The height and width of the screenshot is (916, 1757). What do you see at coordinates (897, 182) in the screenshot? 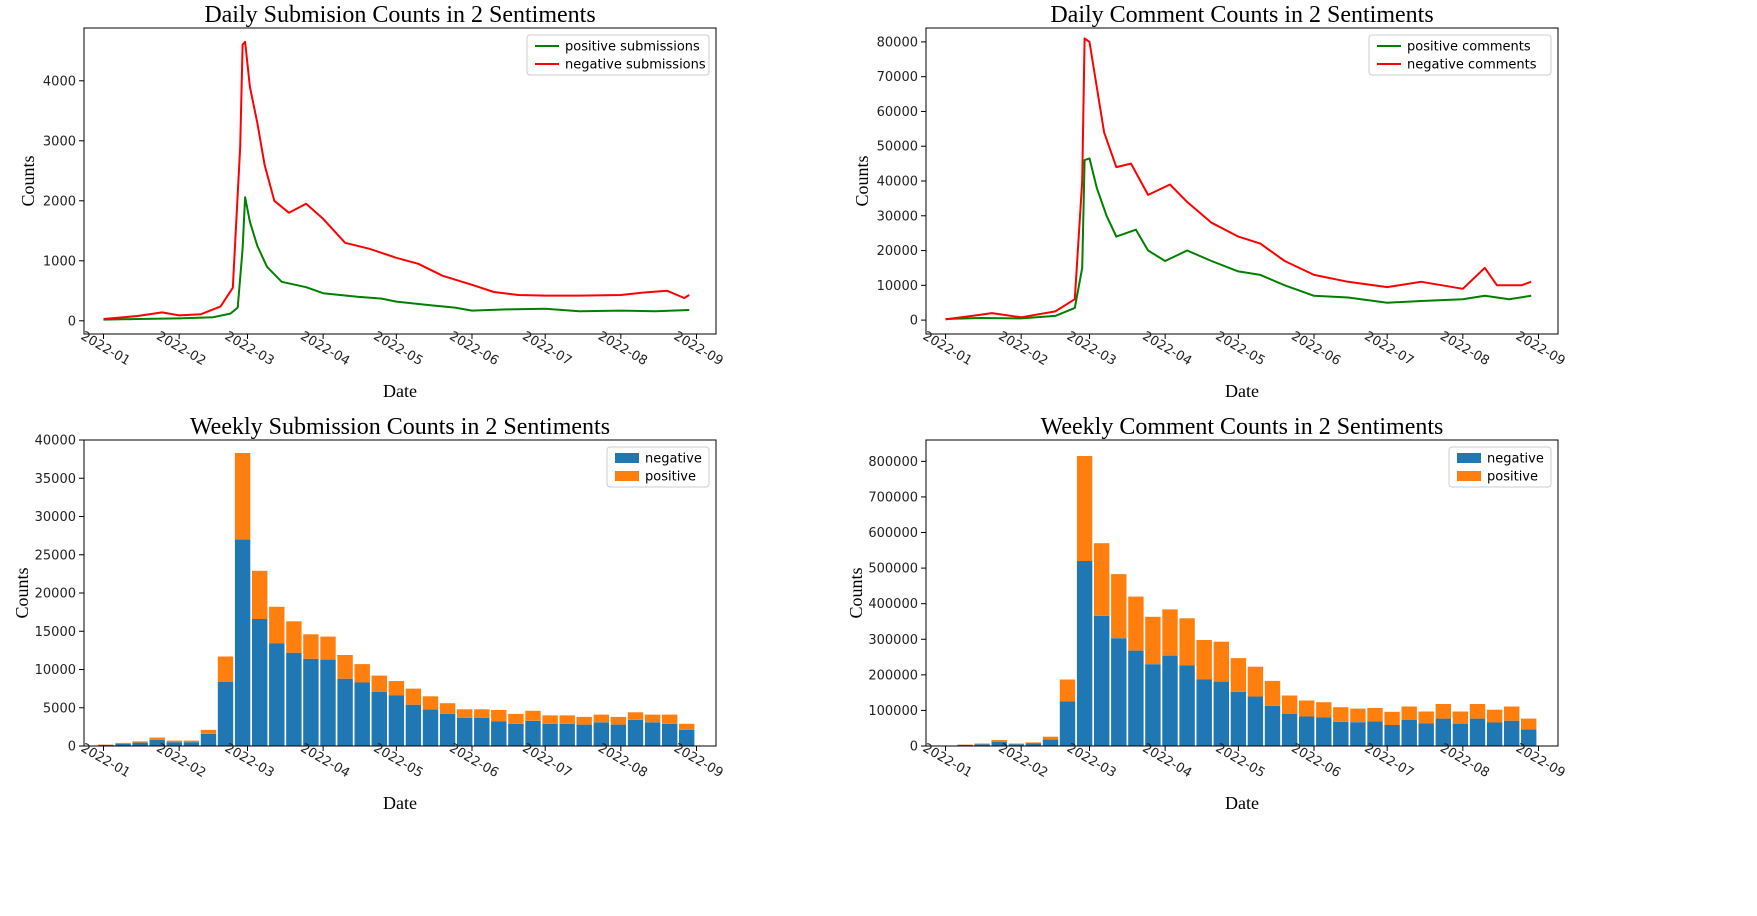
I see `y-tick-label: 40000` at bounding box center [897, 182].